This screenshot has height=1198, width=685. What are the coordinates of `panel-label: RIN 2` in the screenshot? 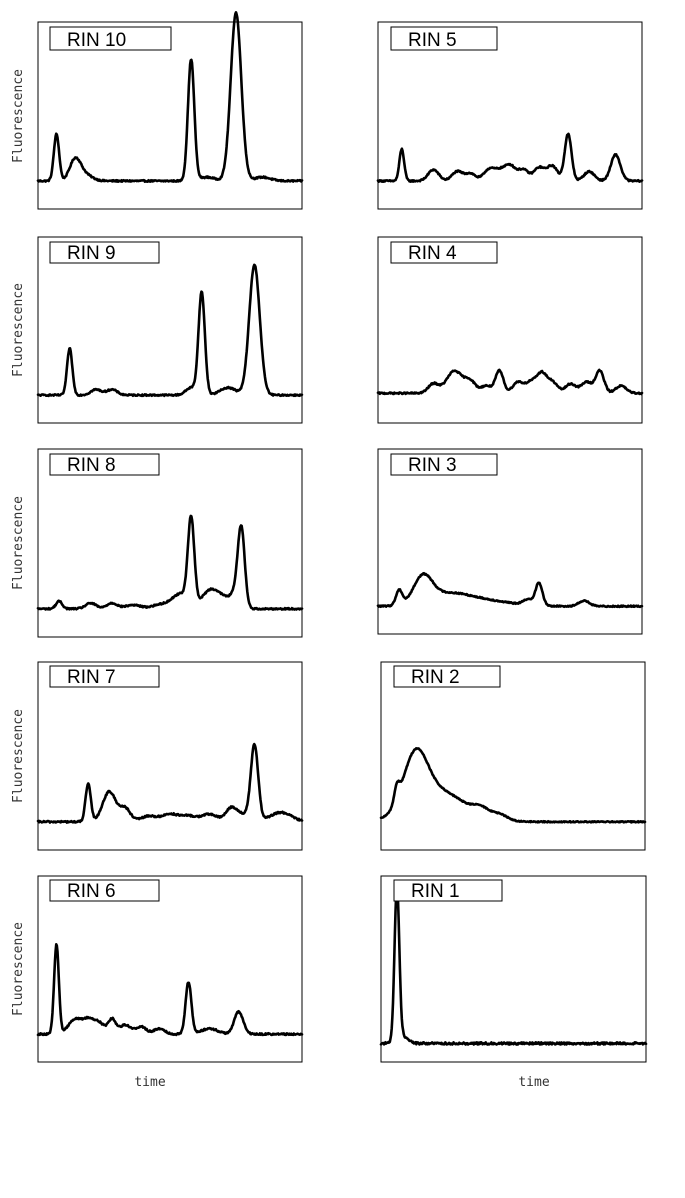 It's located at (435, 677).